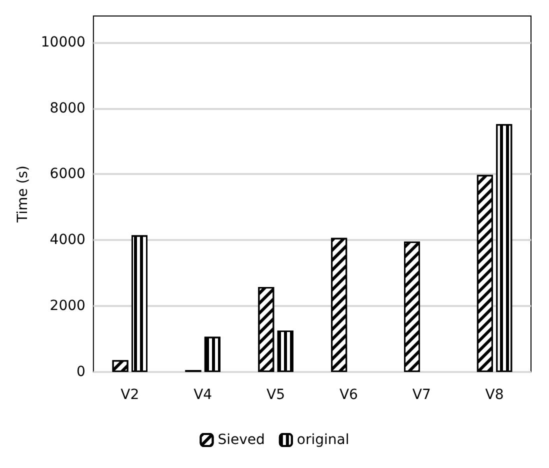 Image resolution: width=549 pixels, height=468 pixels. What do you see at coordinates (241, 440) in the screenshot?
I see `legend-label: Sieved` at bounding box center [241, 440].